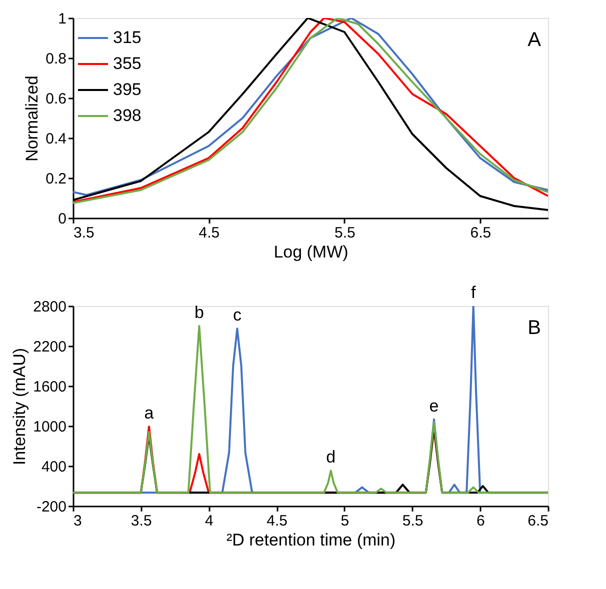 The height and width of the screenshot is (589, 606). I want to click on annotation: A, so click(535, 40).